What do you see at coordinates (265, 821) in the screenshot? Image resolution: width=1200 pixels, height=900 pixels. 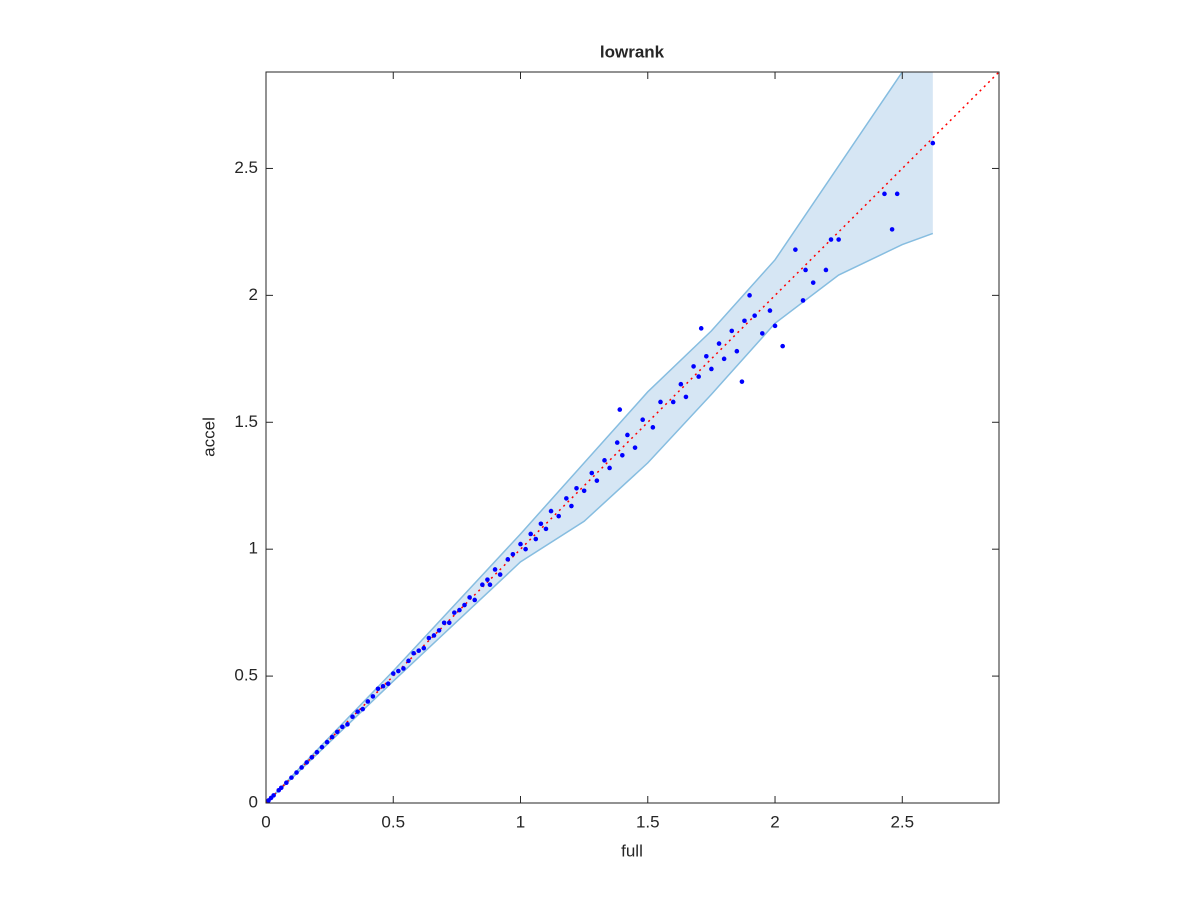 I see `x-tick-label: 0` at bounding box center [265, 821].